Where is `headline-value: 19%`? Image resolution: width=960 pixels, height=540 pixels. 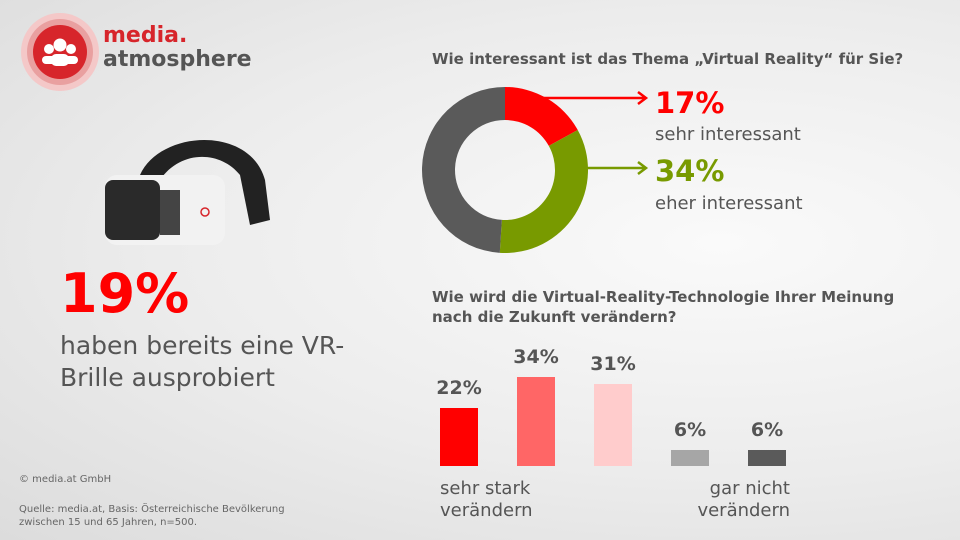 headline-value: 19% is located at coordinates (125, 293).